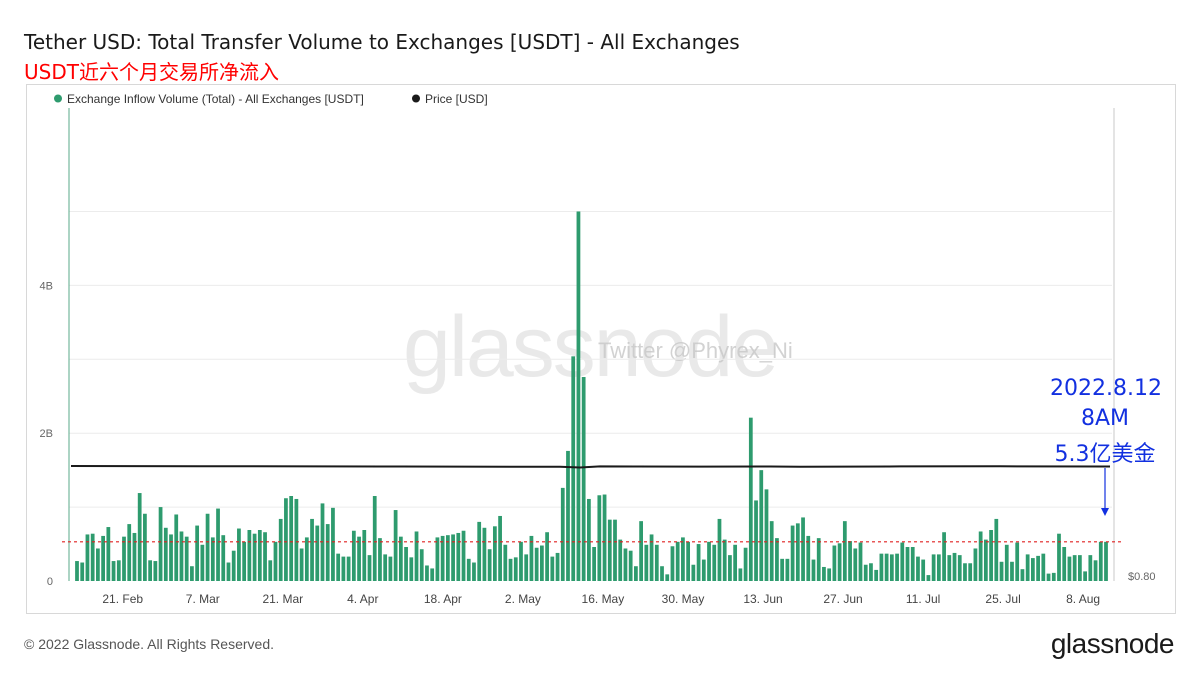 The width and height of the screenshot is (1200, 675). What do you see at coordinates (416, 98) in the screenshot?
I see `legend-marker-price` at bounding box center [416, 98].